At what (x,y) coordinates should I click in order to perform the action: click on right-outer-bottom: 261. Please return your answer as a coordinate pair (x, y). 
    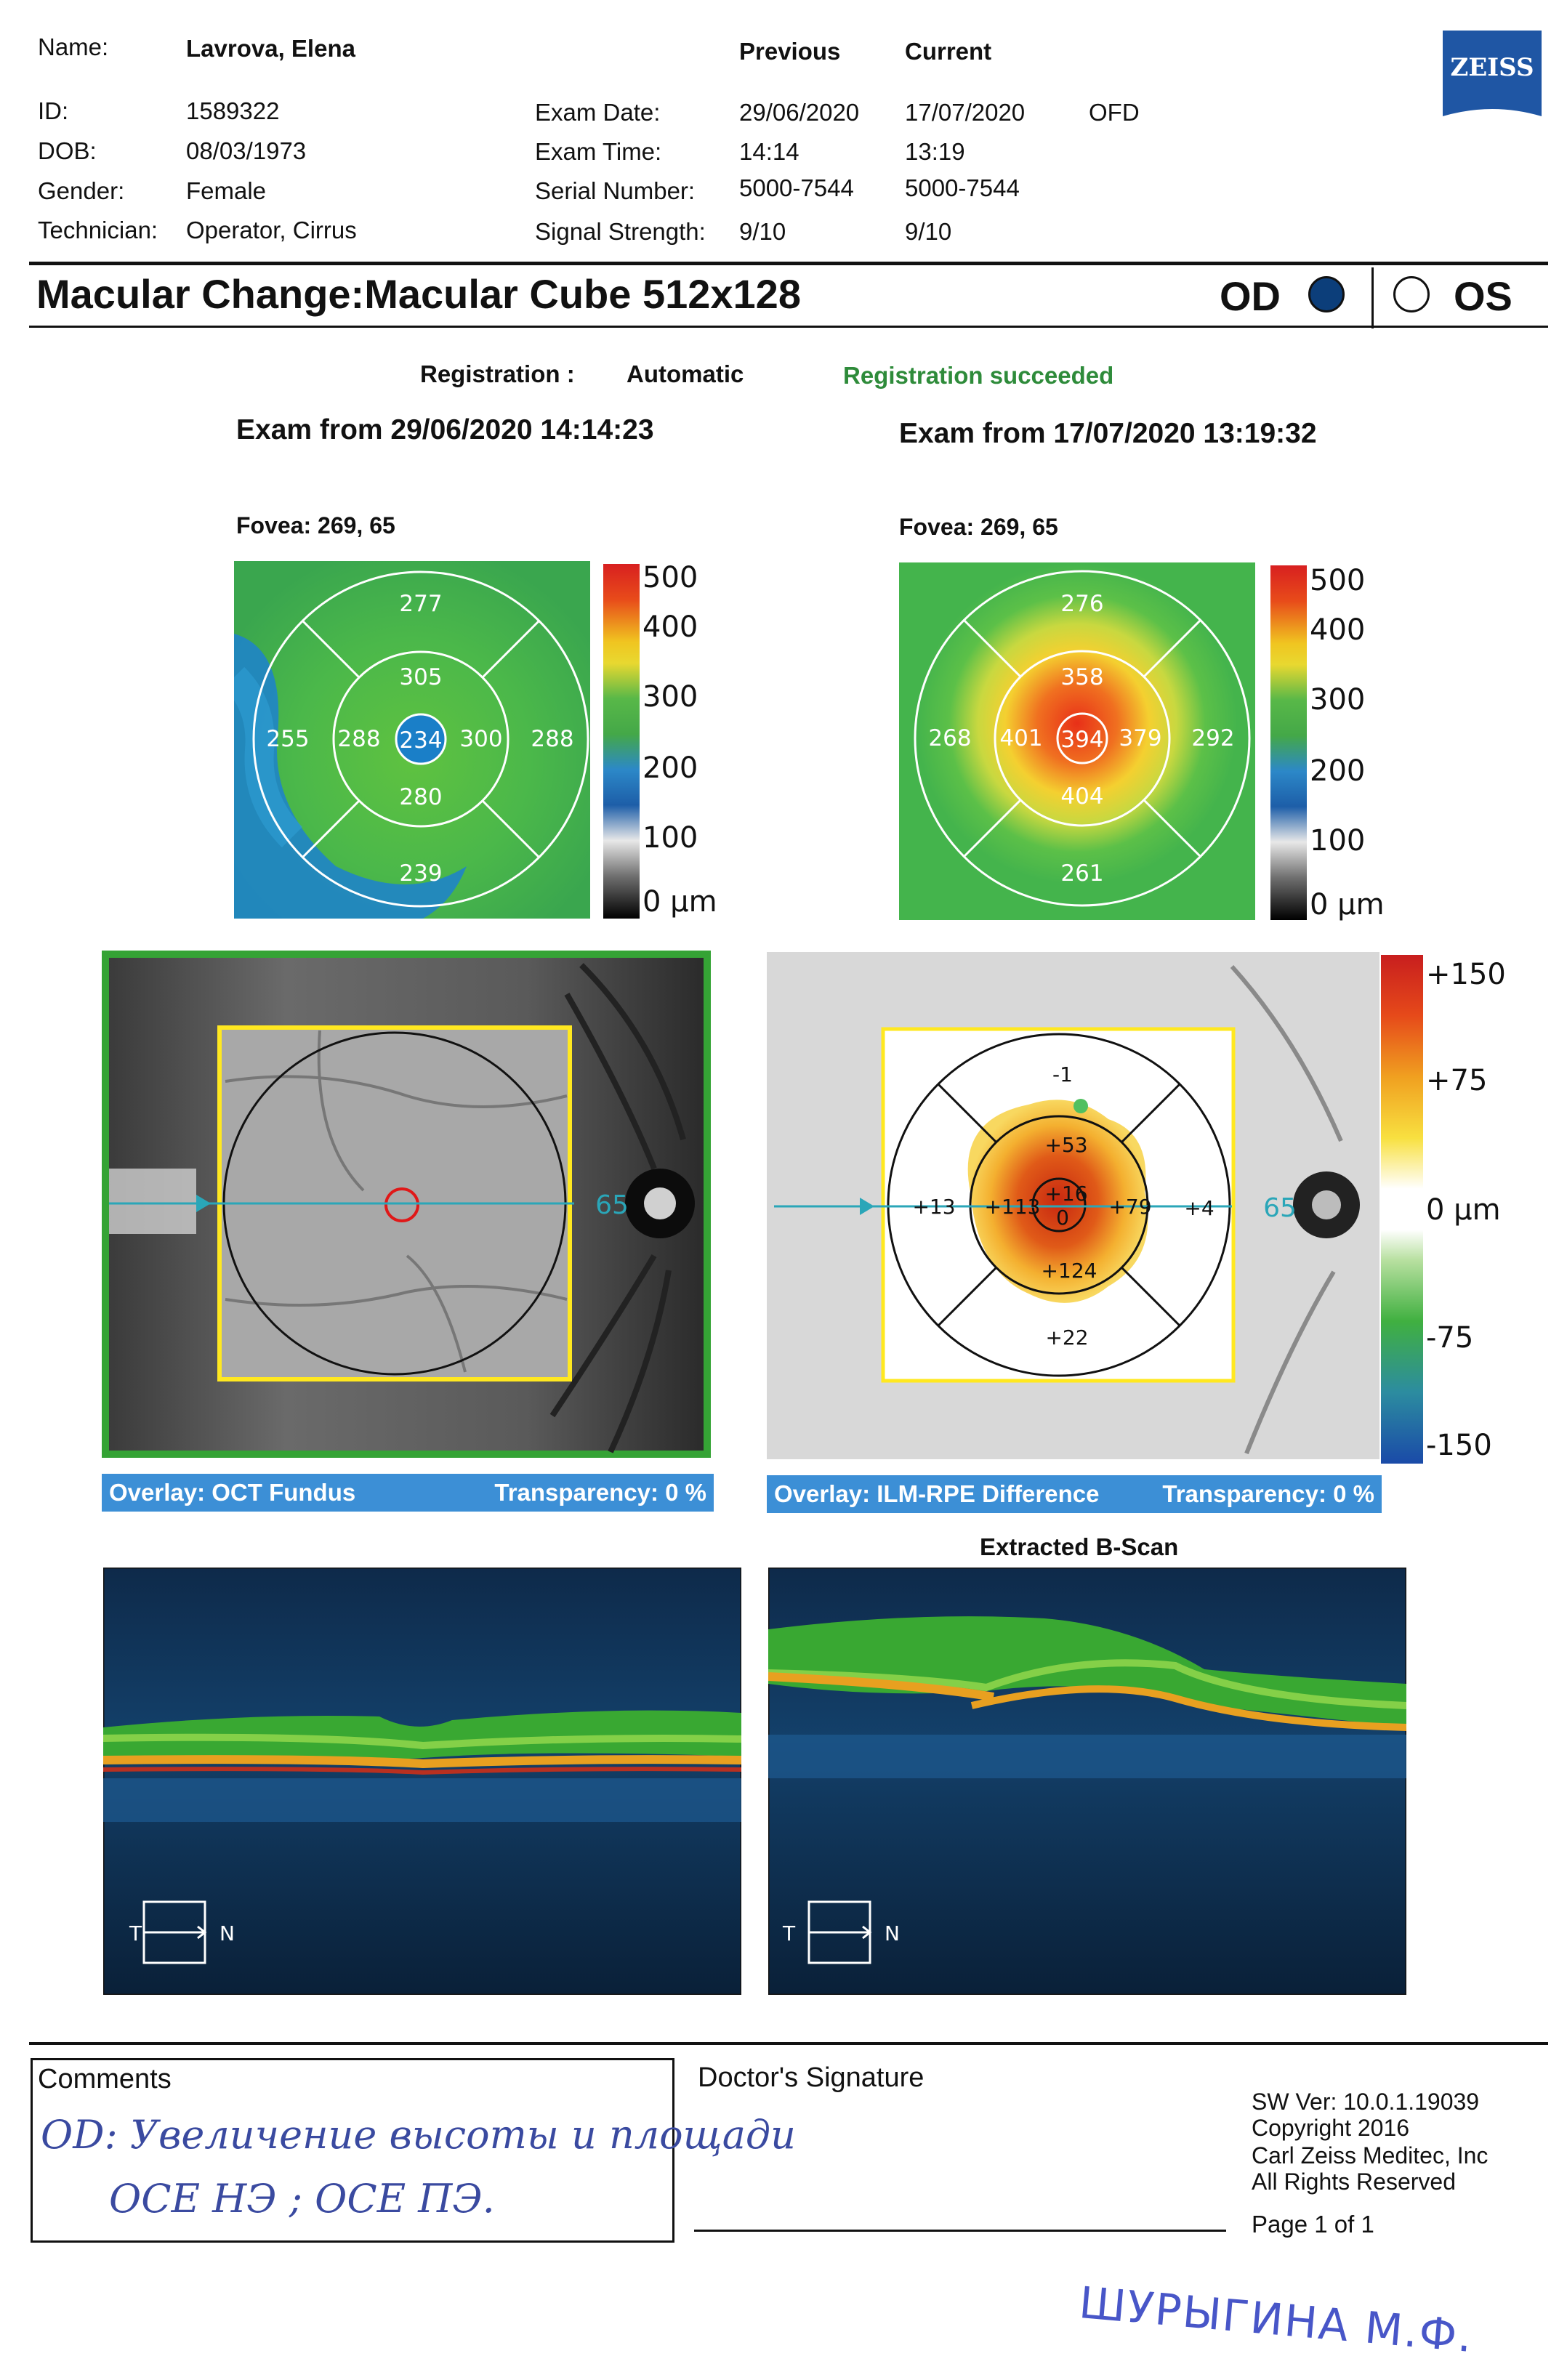
    Looking at the image, I should click on (1081, 873).